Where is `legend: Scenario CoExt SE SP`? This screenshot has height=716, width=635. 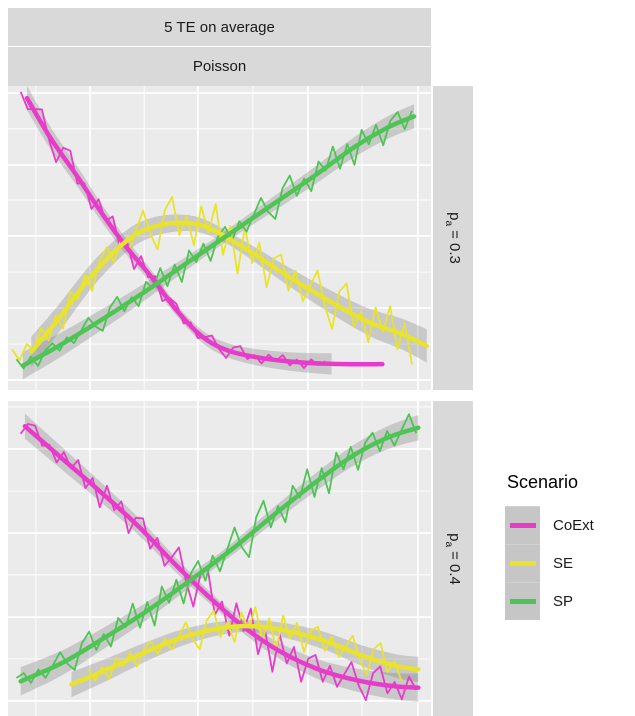
legend: Scenario CoExt SE SP is located at coordinates (569, 546).